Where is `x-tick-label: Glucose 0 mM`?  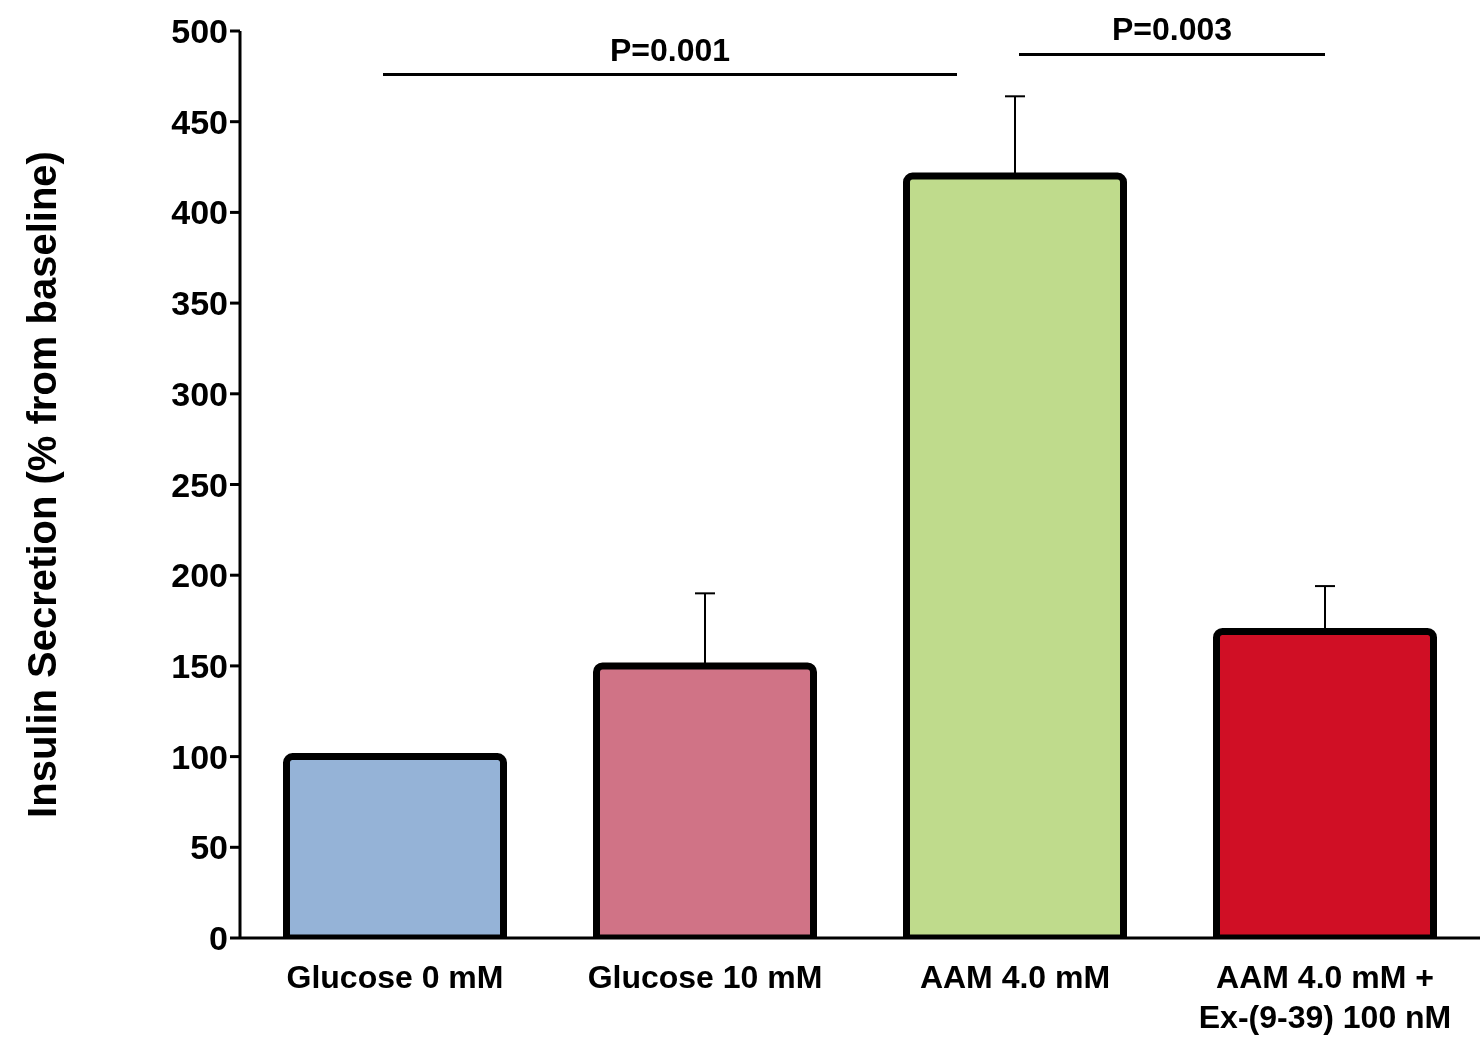
x-tick-label: Glucose 0 mM is located at coordinates (395, 977).